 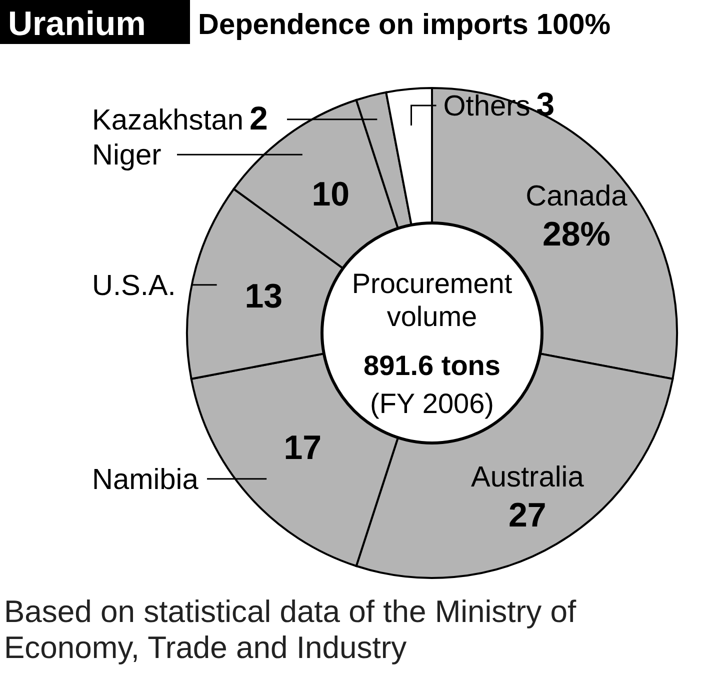 I want to click on slice-label: Kazakhstan, so click(x=168, y=120).